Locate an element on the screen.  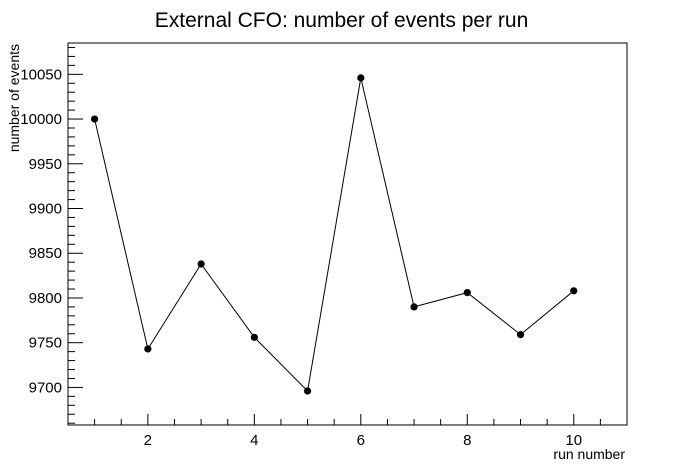
y-tick-label: 9850 is located at coordinates (45, 253).